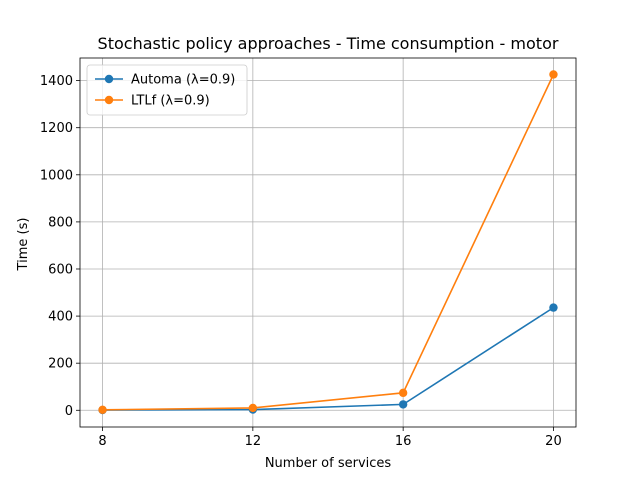 This screenshot has width=640, height=480. What do you see at coordinates (102, 441) in the screenshot?
I see `x-tick-label: 8` at bounding box center [102, 441].